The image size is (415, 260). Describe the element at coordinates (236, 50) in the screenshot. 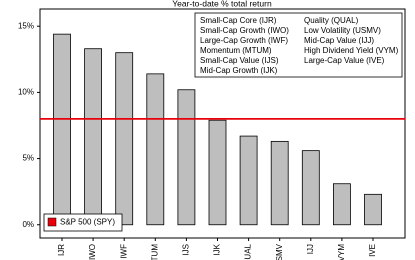

I see `note: Momentum (MTUM)` at that location.